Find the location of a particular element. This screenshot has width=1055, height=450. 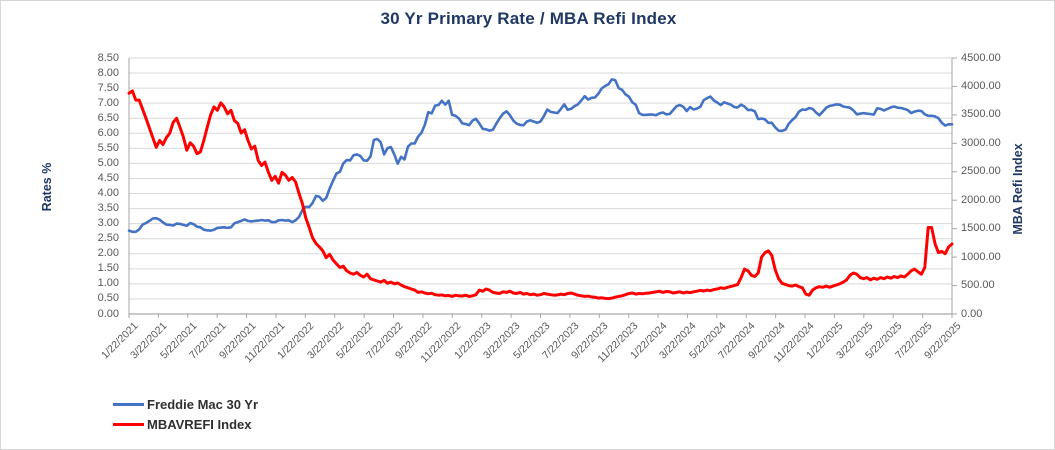

left-axis-tick-label: 7.50 is located at coordinates (108, 87).